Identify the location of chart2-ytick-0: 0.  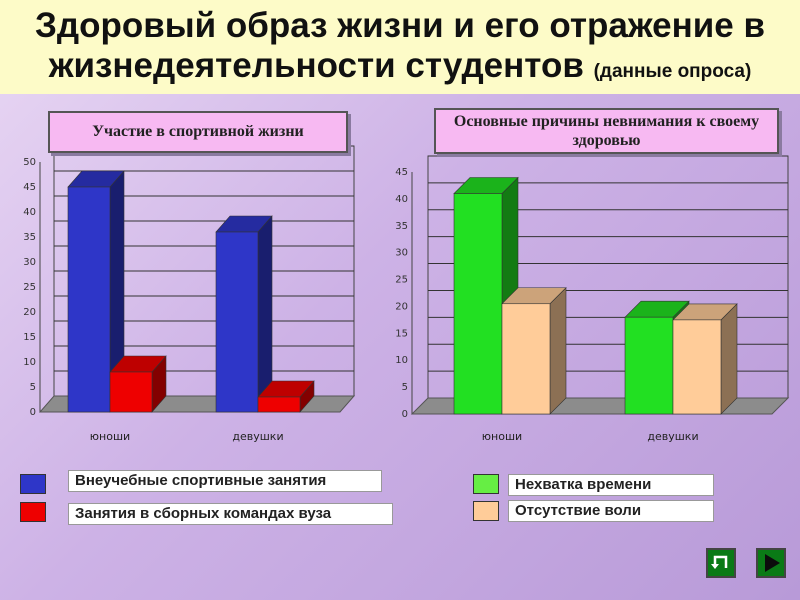
(405, 414).